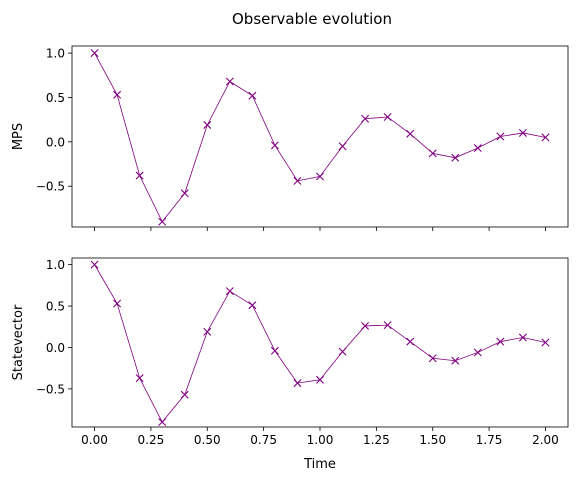 Image resolution: width=578 pixels, height=485 pixels. Describe the element at coordinates (18, 342) in the screenshot. I see `y-axis-label: Statevector` at that location.